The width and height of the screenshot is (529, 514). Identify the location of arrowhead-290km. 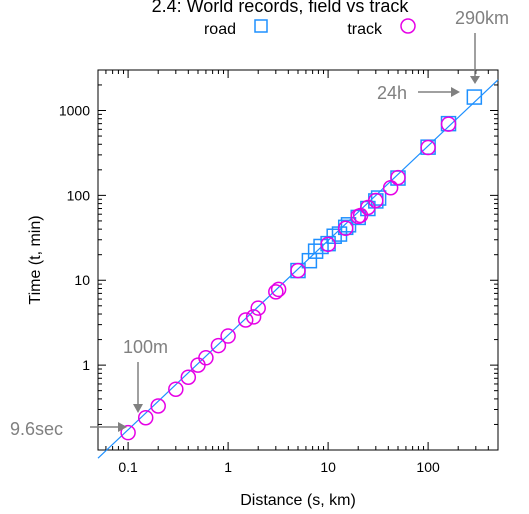
(475, 80).